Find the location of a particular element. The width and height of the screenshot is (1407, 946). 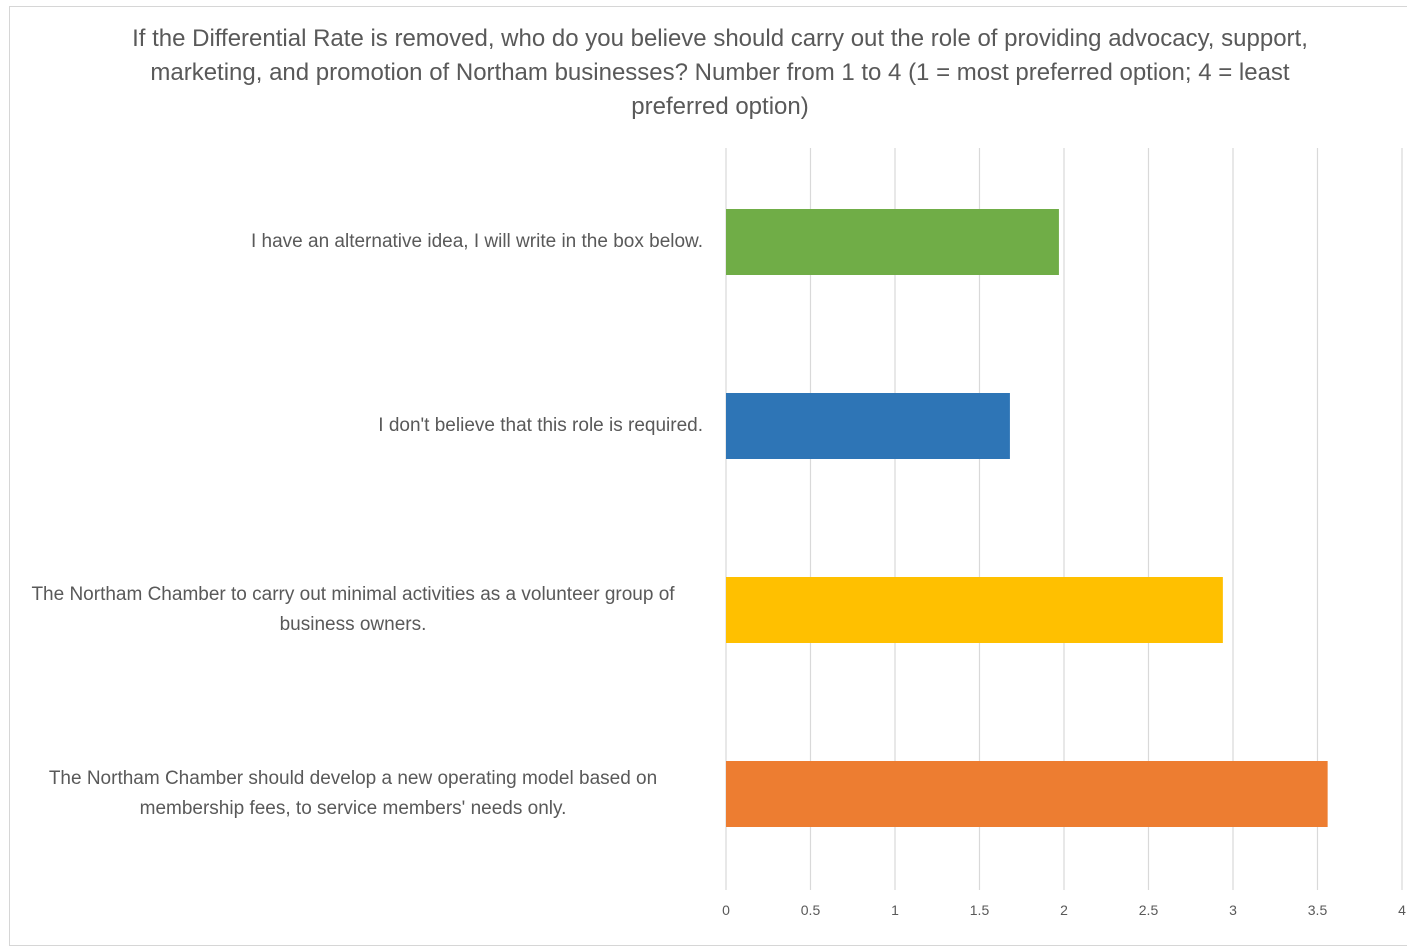

x-tick-label: 4 is located at coordinates (1402, 910).